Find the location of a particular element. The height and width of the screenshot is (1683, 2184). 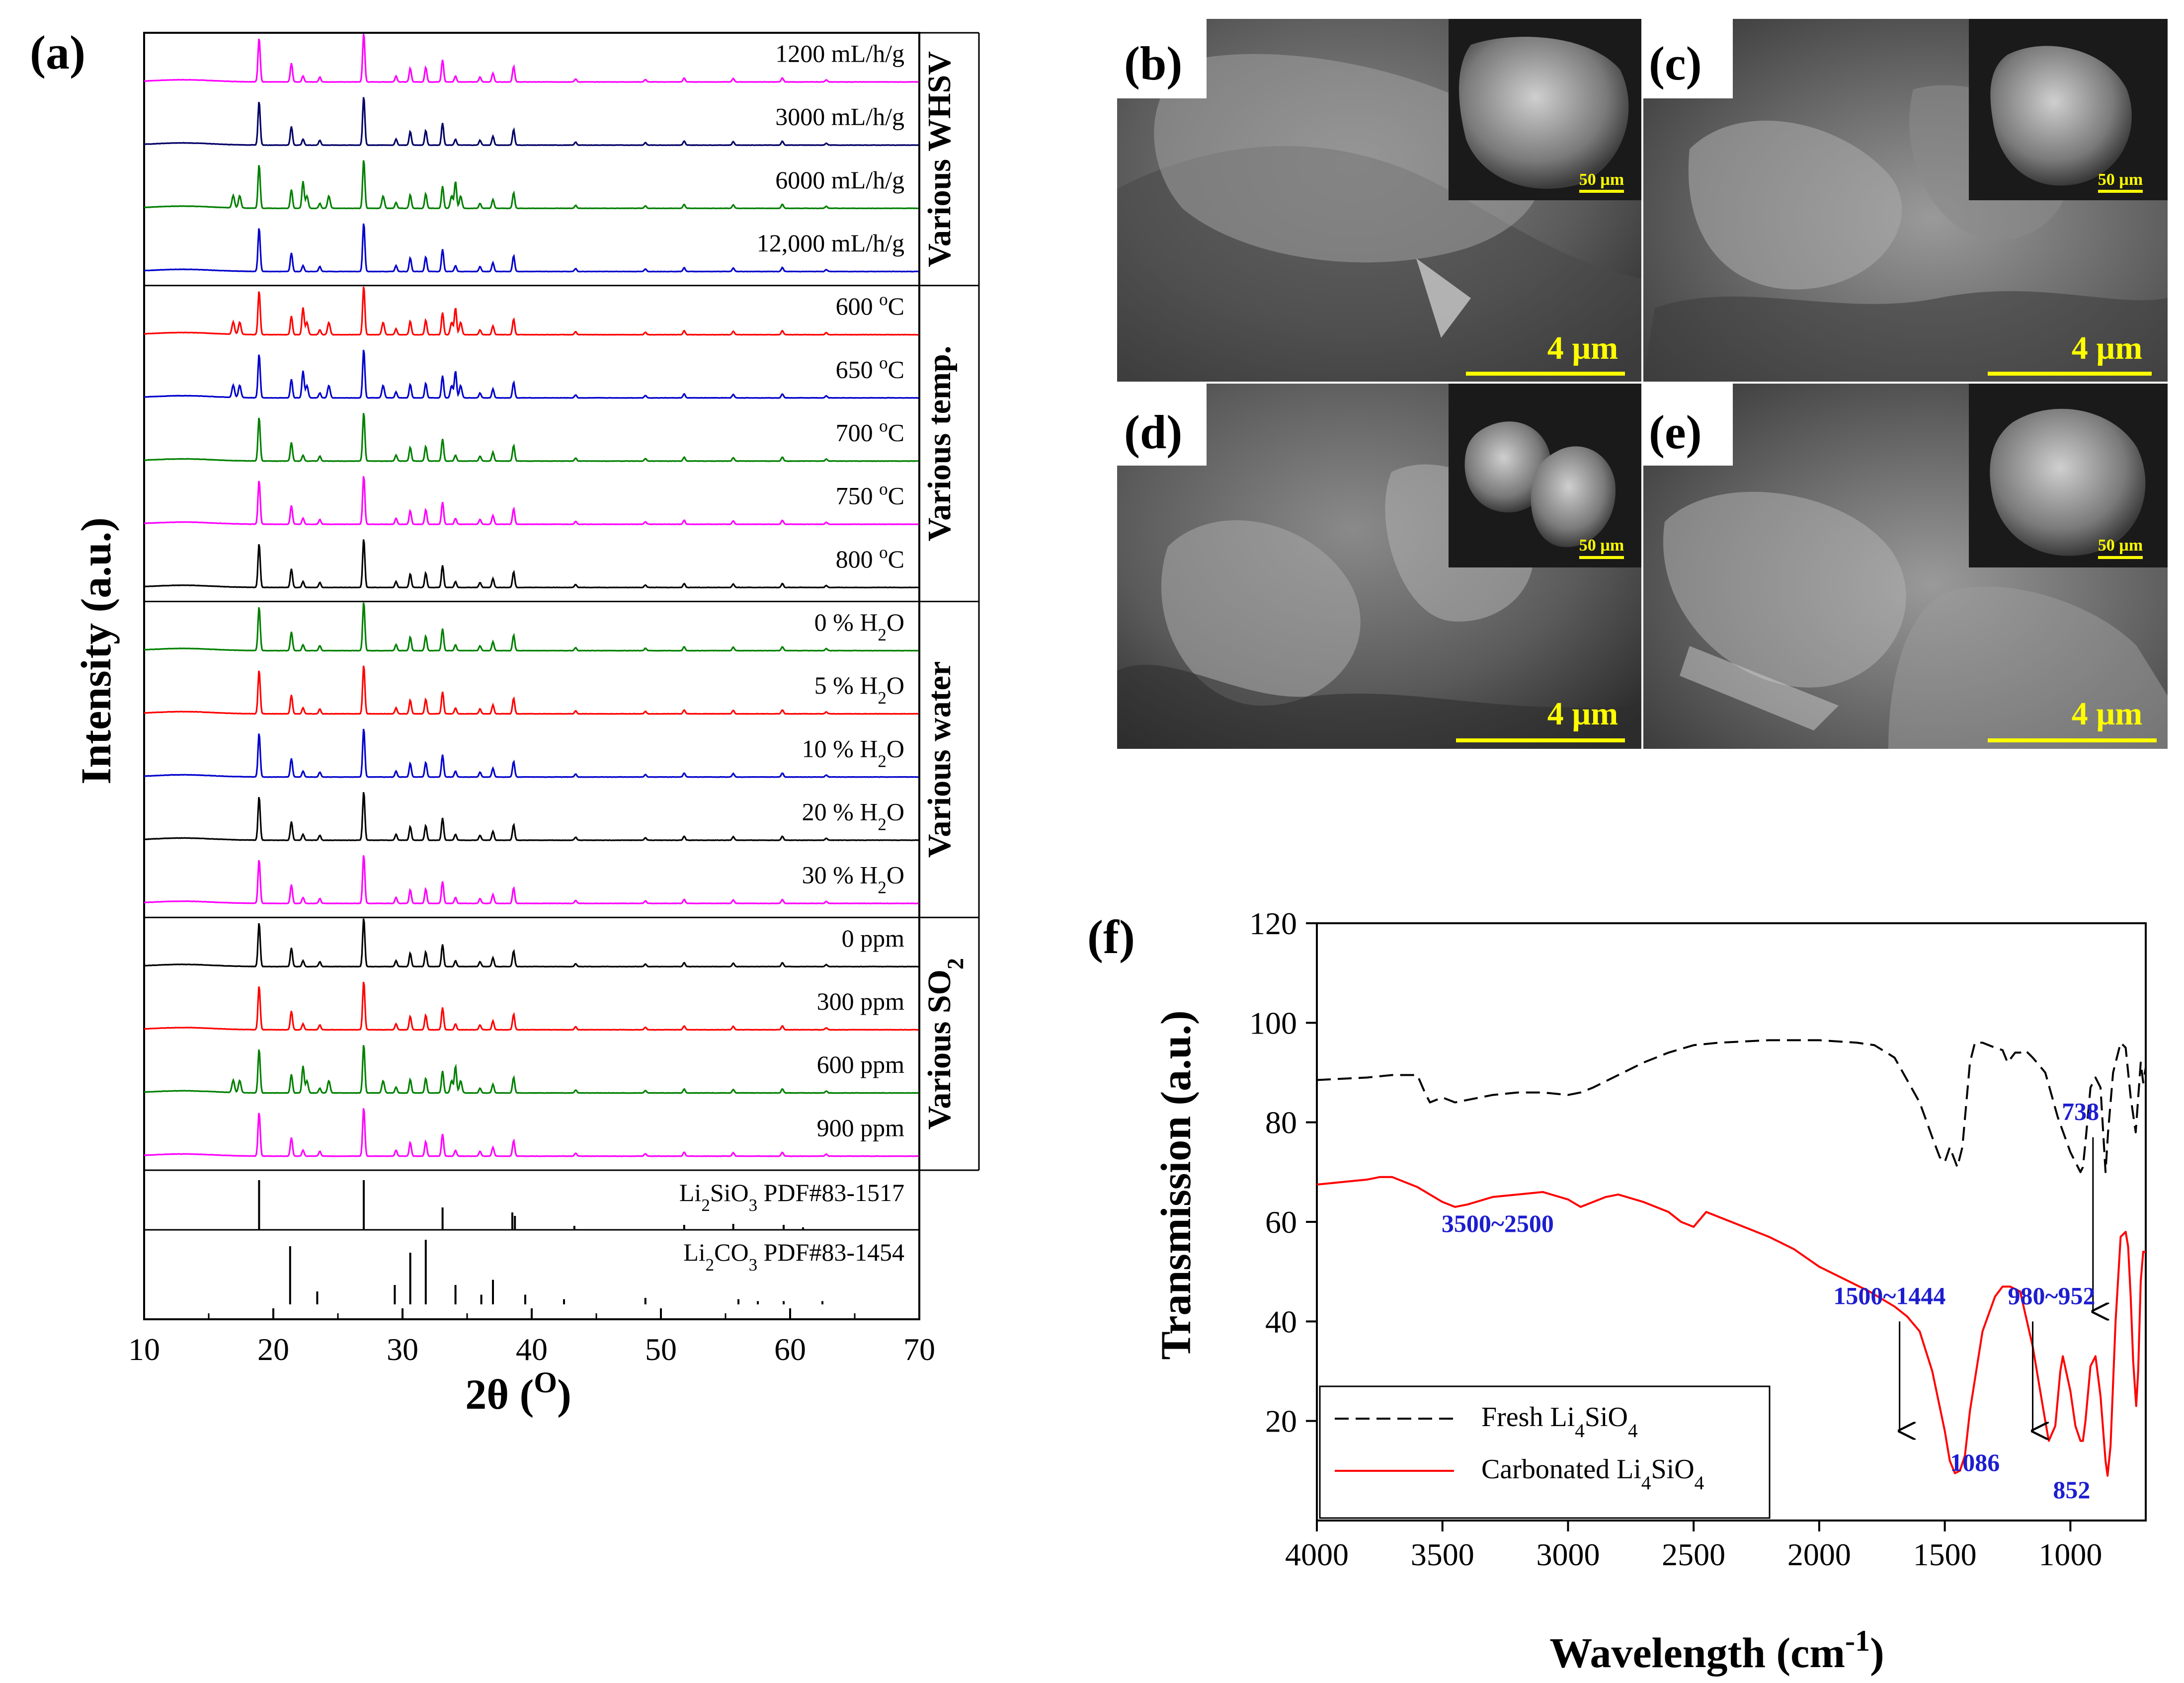

xrd-group-label: Various water is located at coordinates (939, 760).